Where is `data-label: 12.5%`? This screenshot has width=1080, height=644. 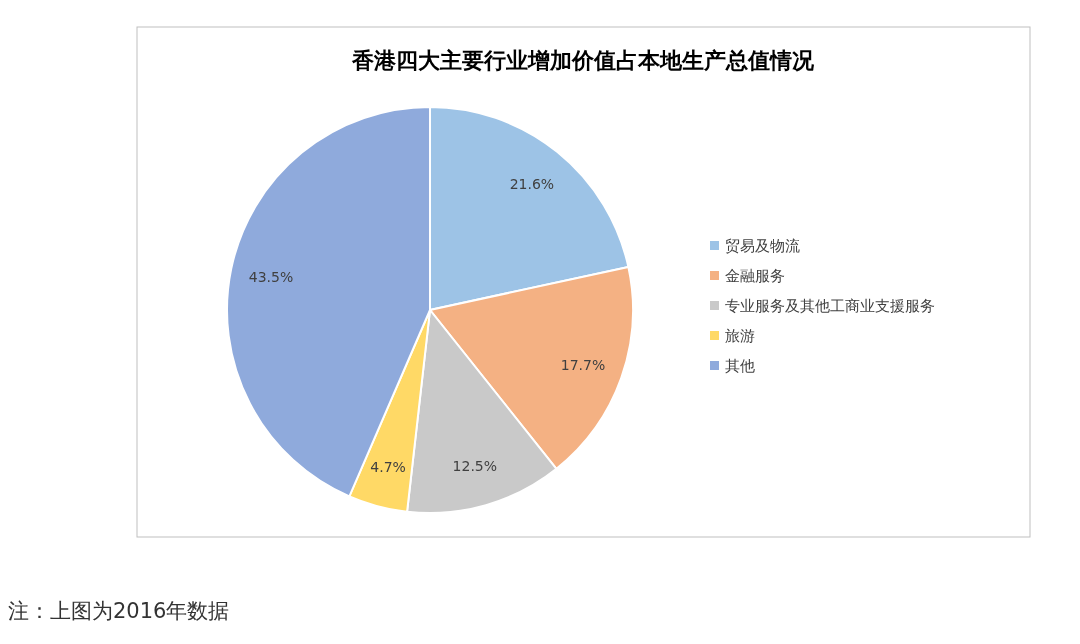
data-label: 12.5% is located at coordinates (475, 466).